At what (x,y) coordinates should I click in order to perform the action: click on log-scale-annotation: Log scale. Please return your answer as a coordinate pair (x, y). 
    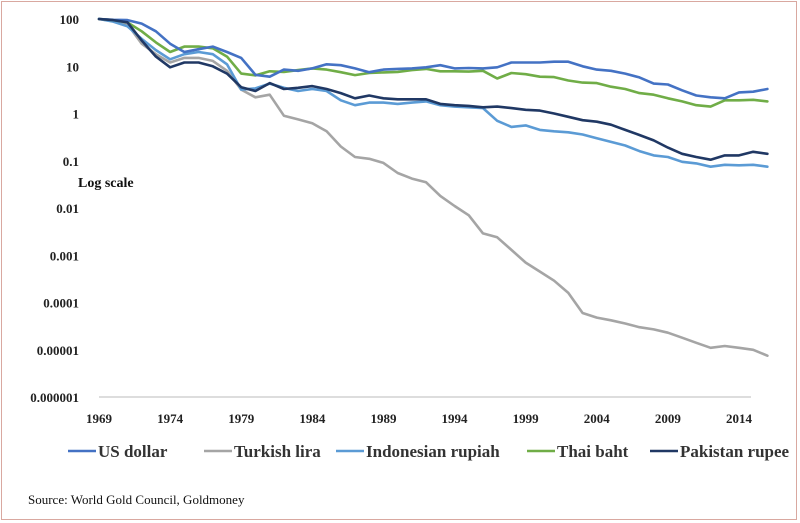
    Looking at the image, I should click on (106, 183).